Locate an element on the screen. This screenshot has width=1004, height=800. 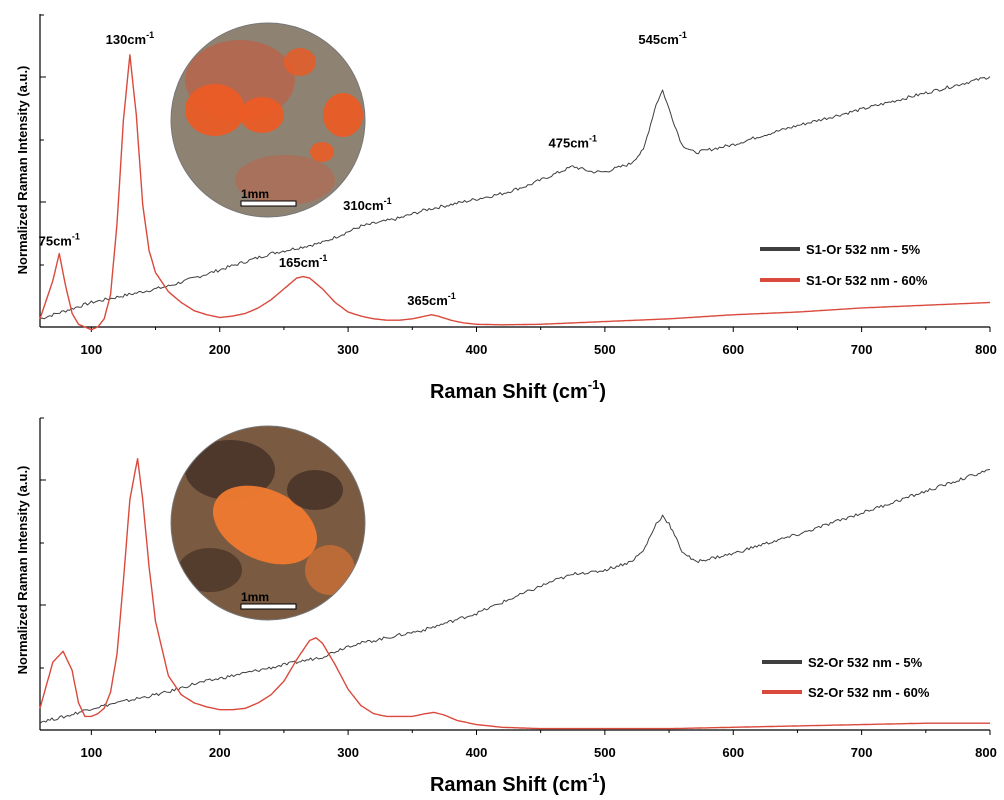
x-axis-label-top: Raman Shift (cm-1) is located at coordinates (518, 390).